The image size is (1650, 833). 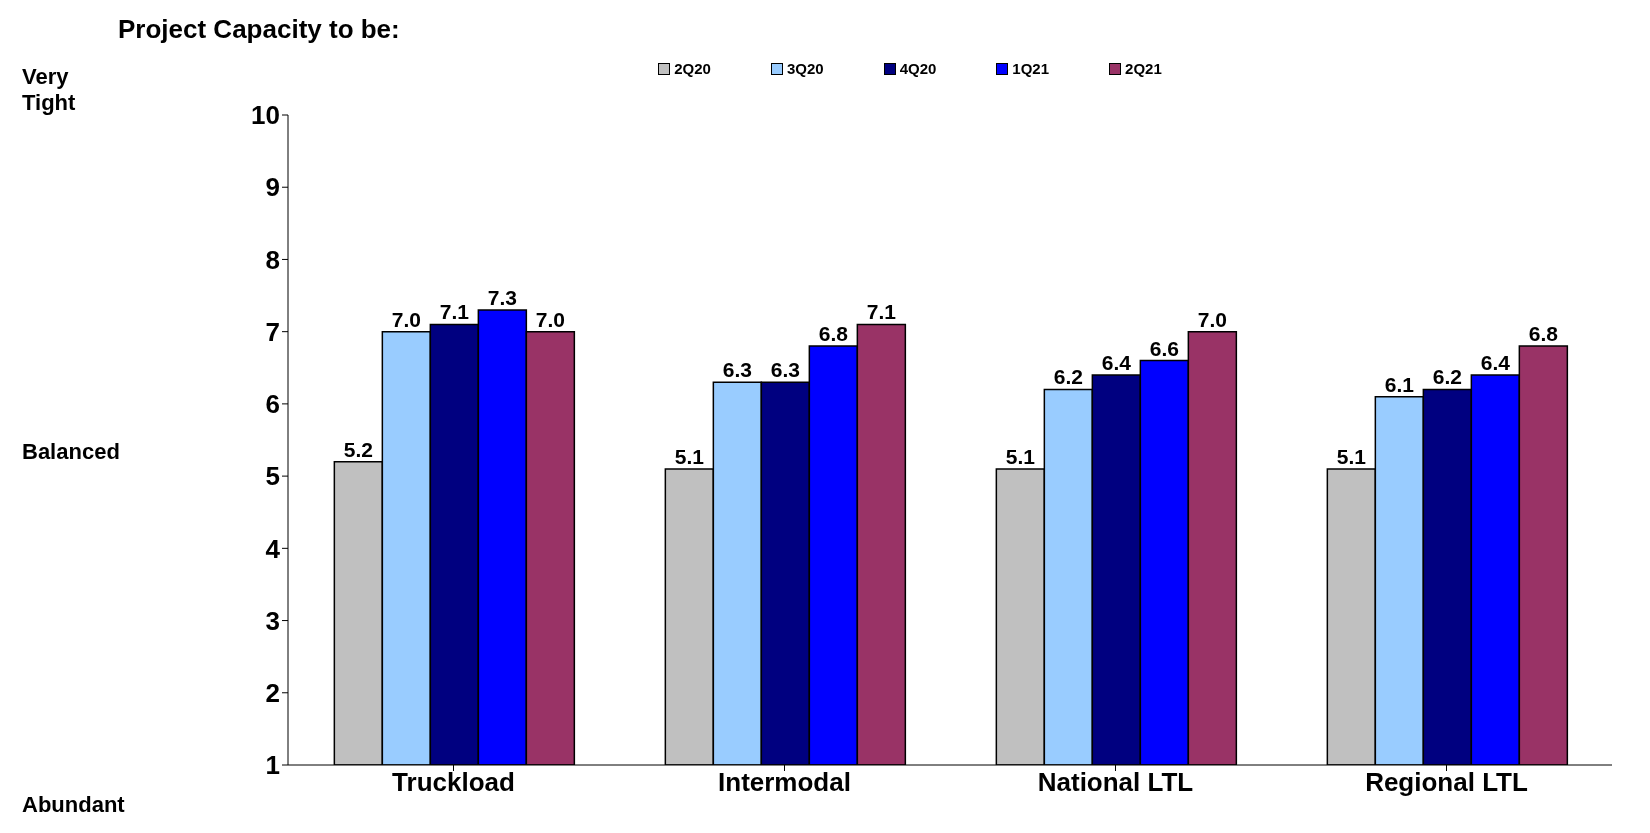 I want to click on y-tick-label: 2, so click(x=272, y=693).